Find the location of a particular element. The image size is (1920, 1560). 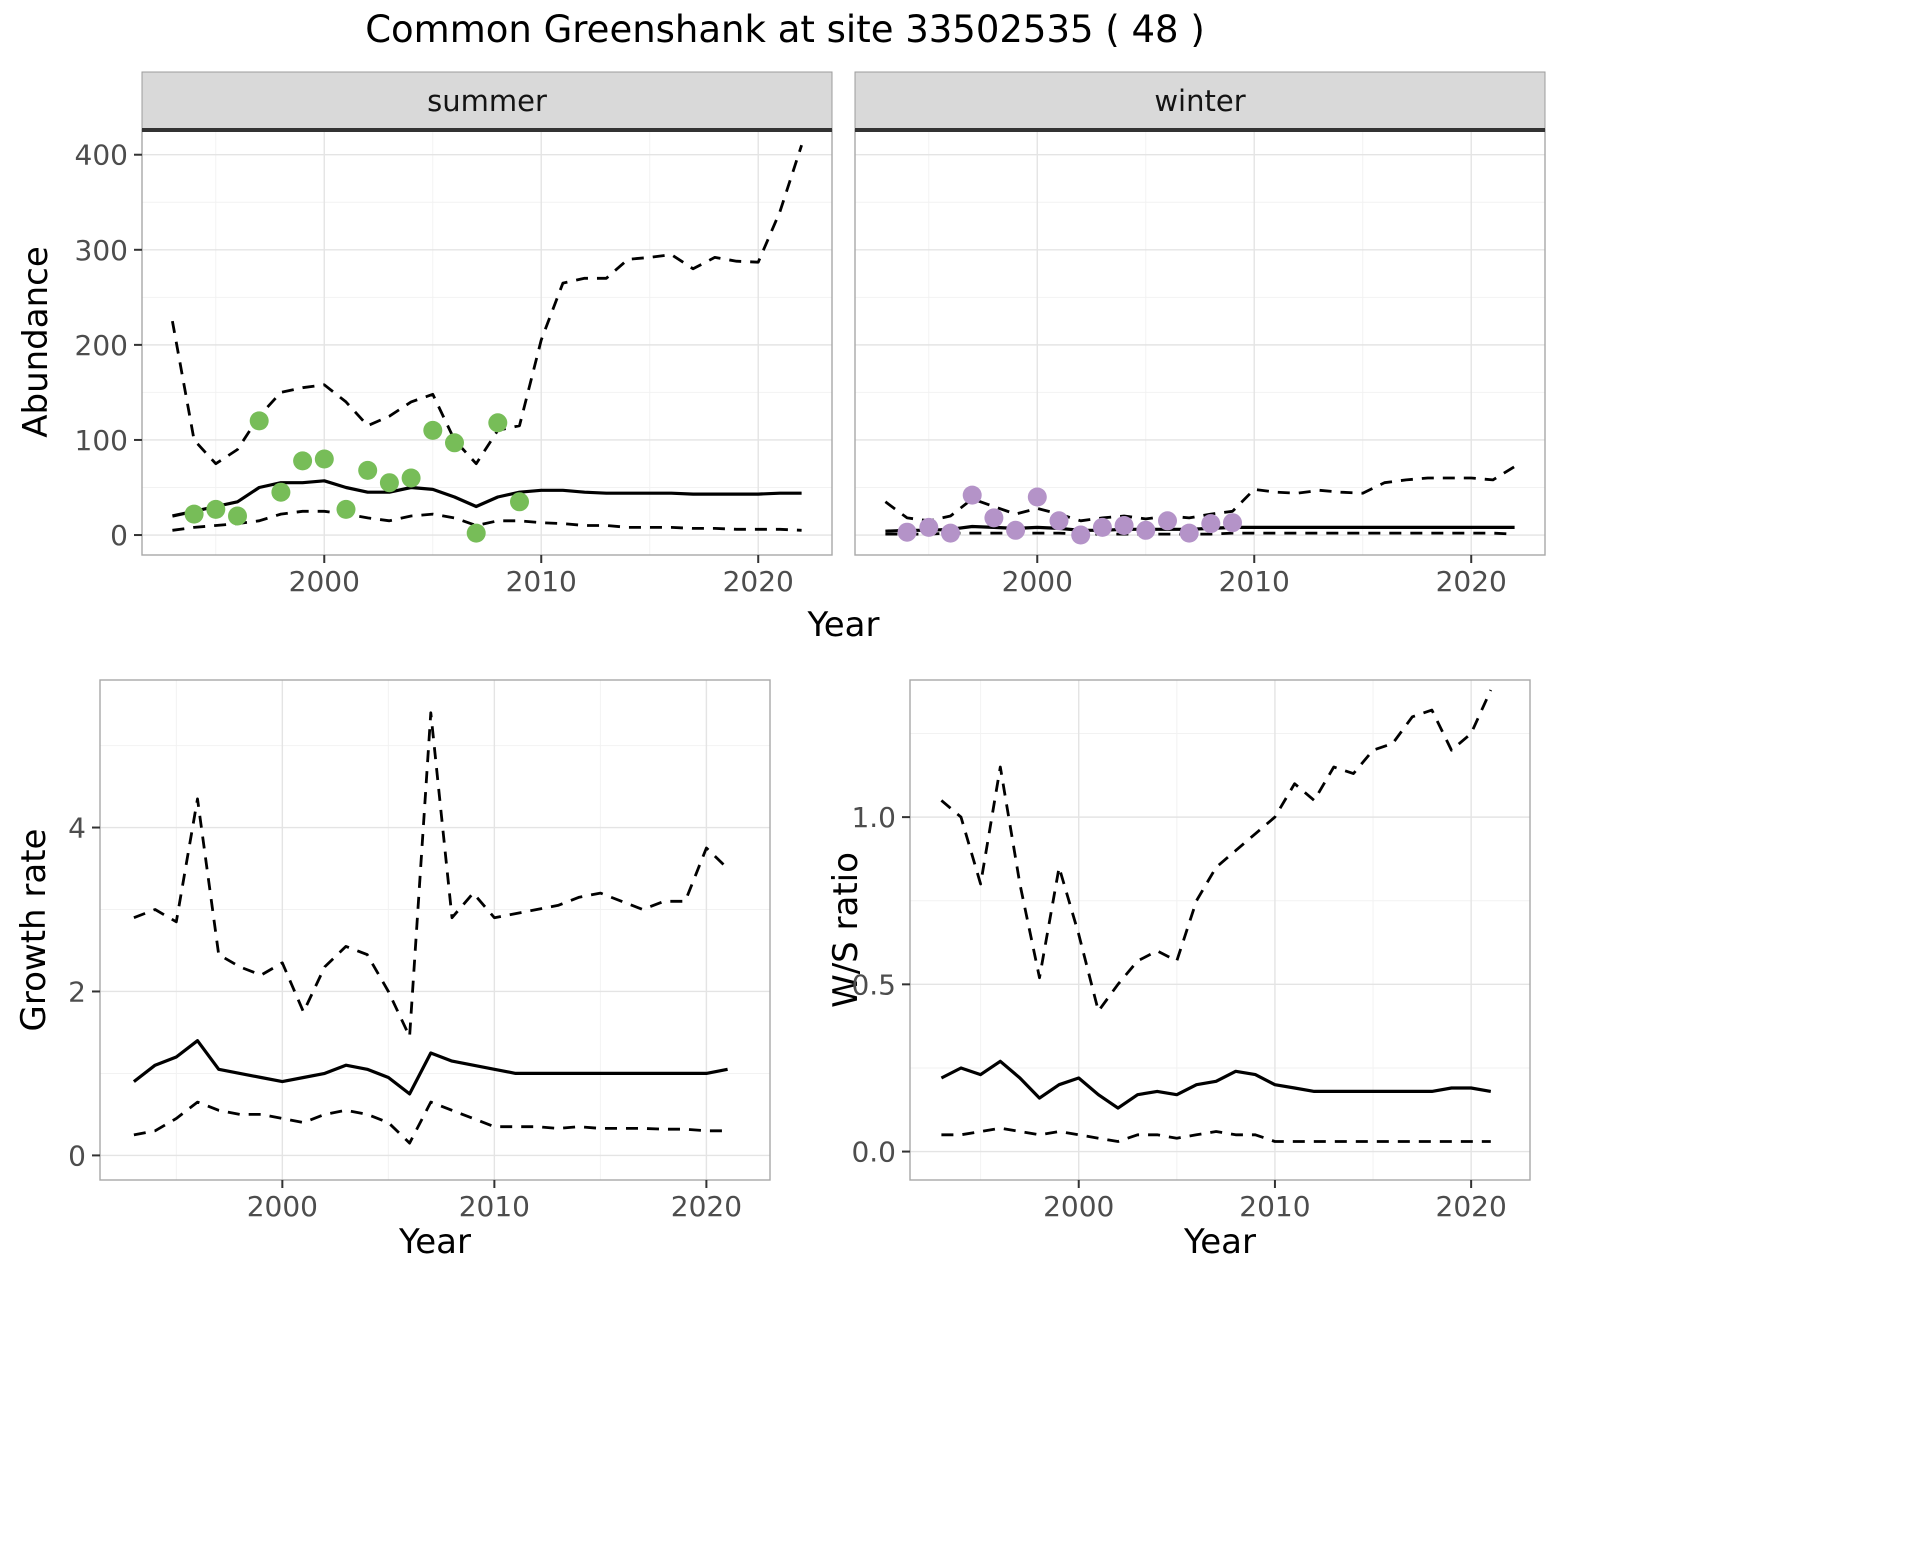

y-tick-label: 100 is located at coordinates (101, 440).